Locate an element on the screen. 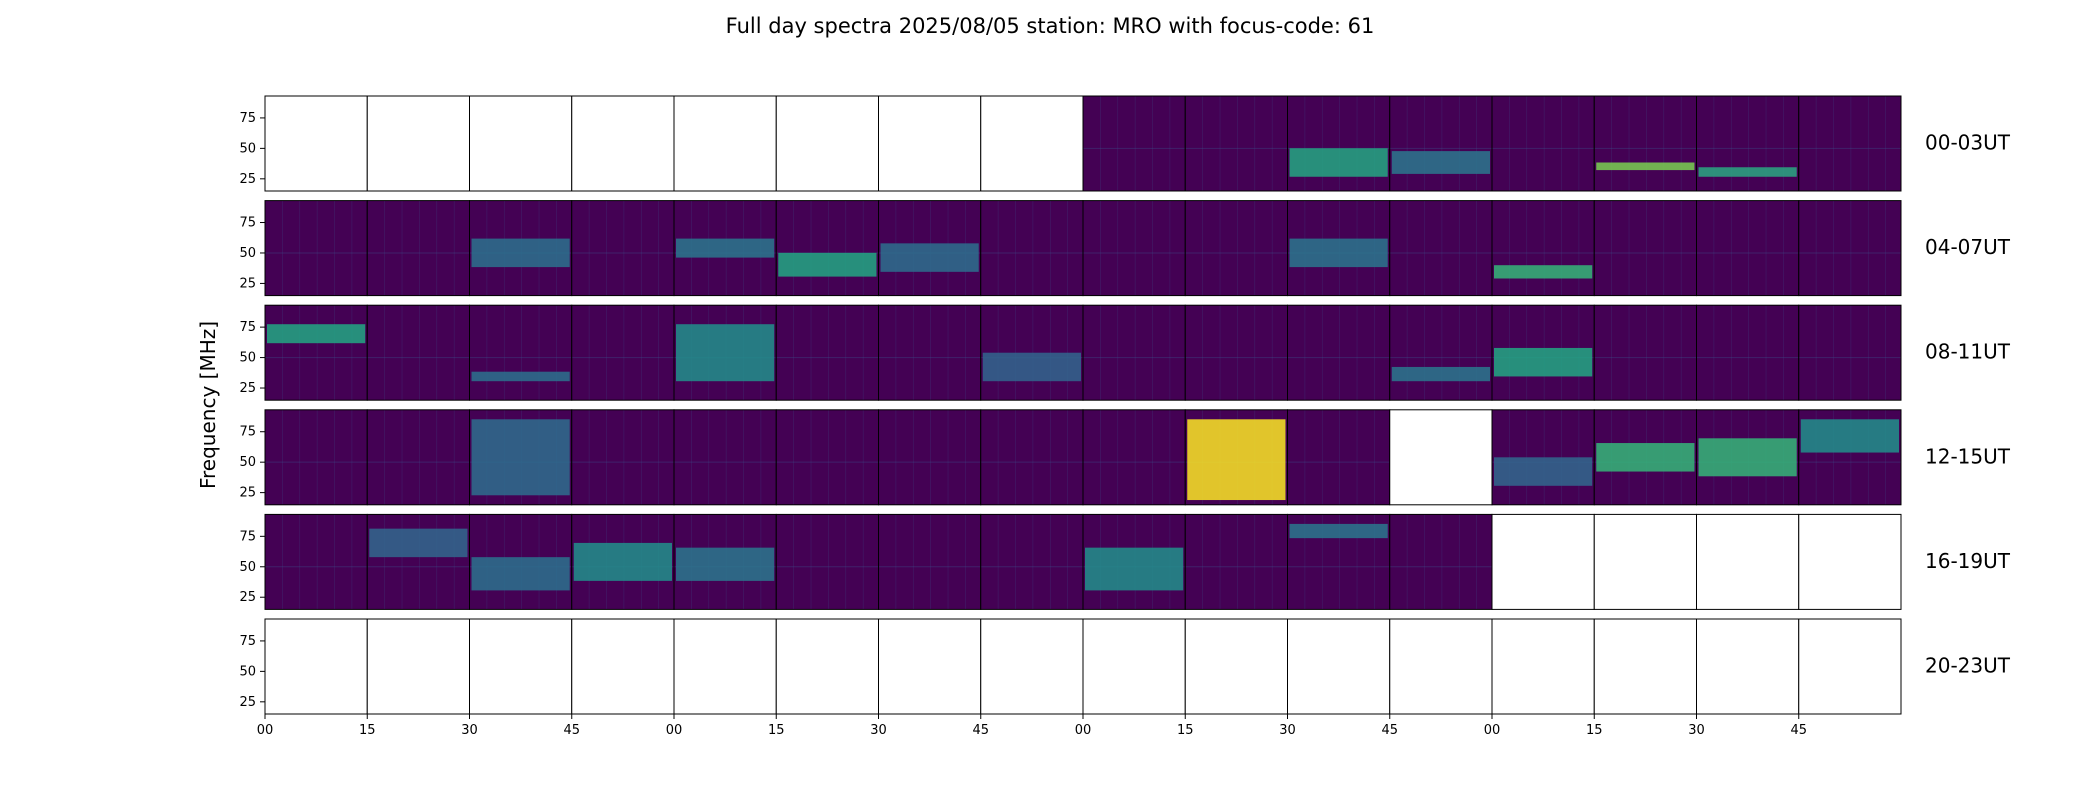  panel-frame is located at coordinates (1850, 143).